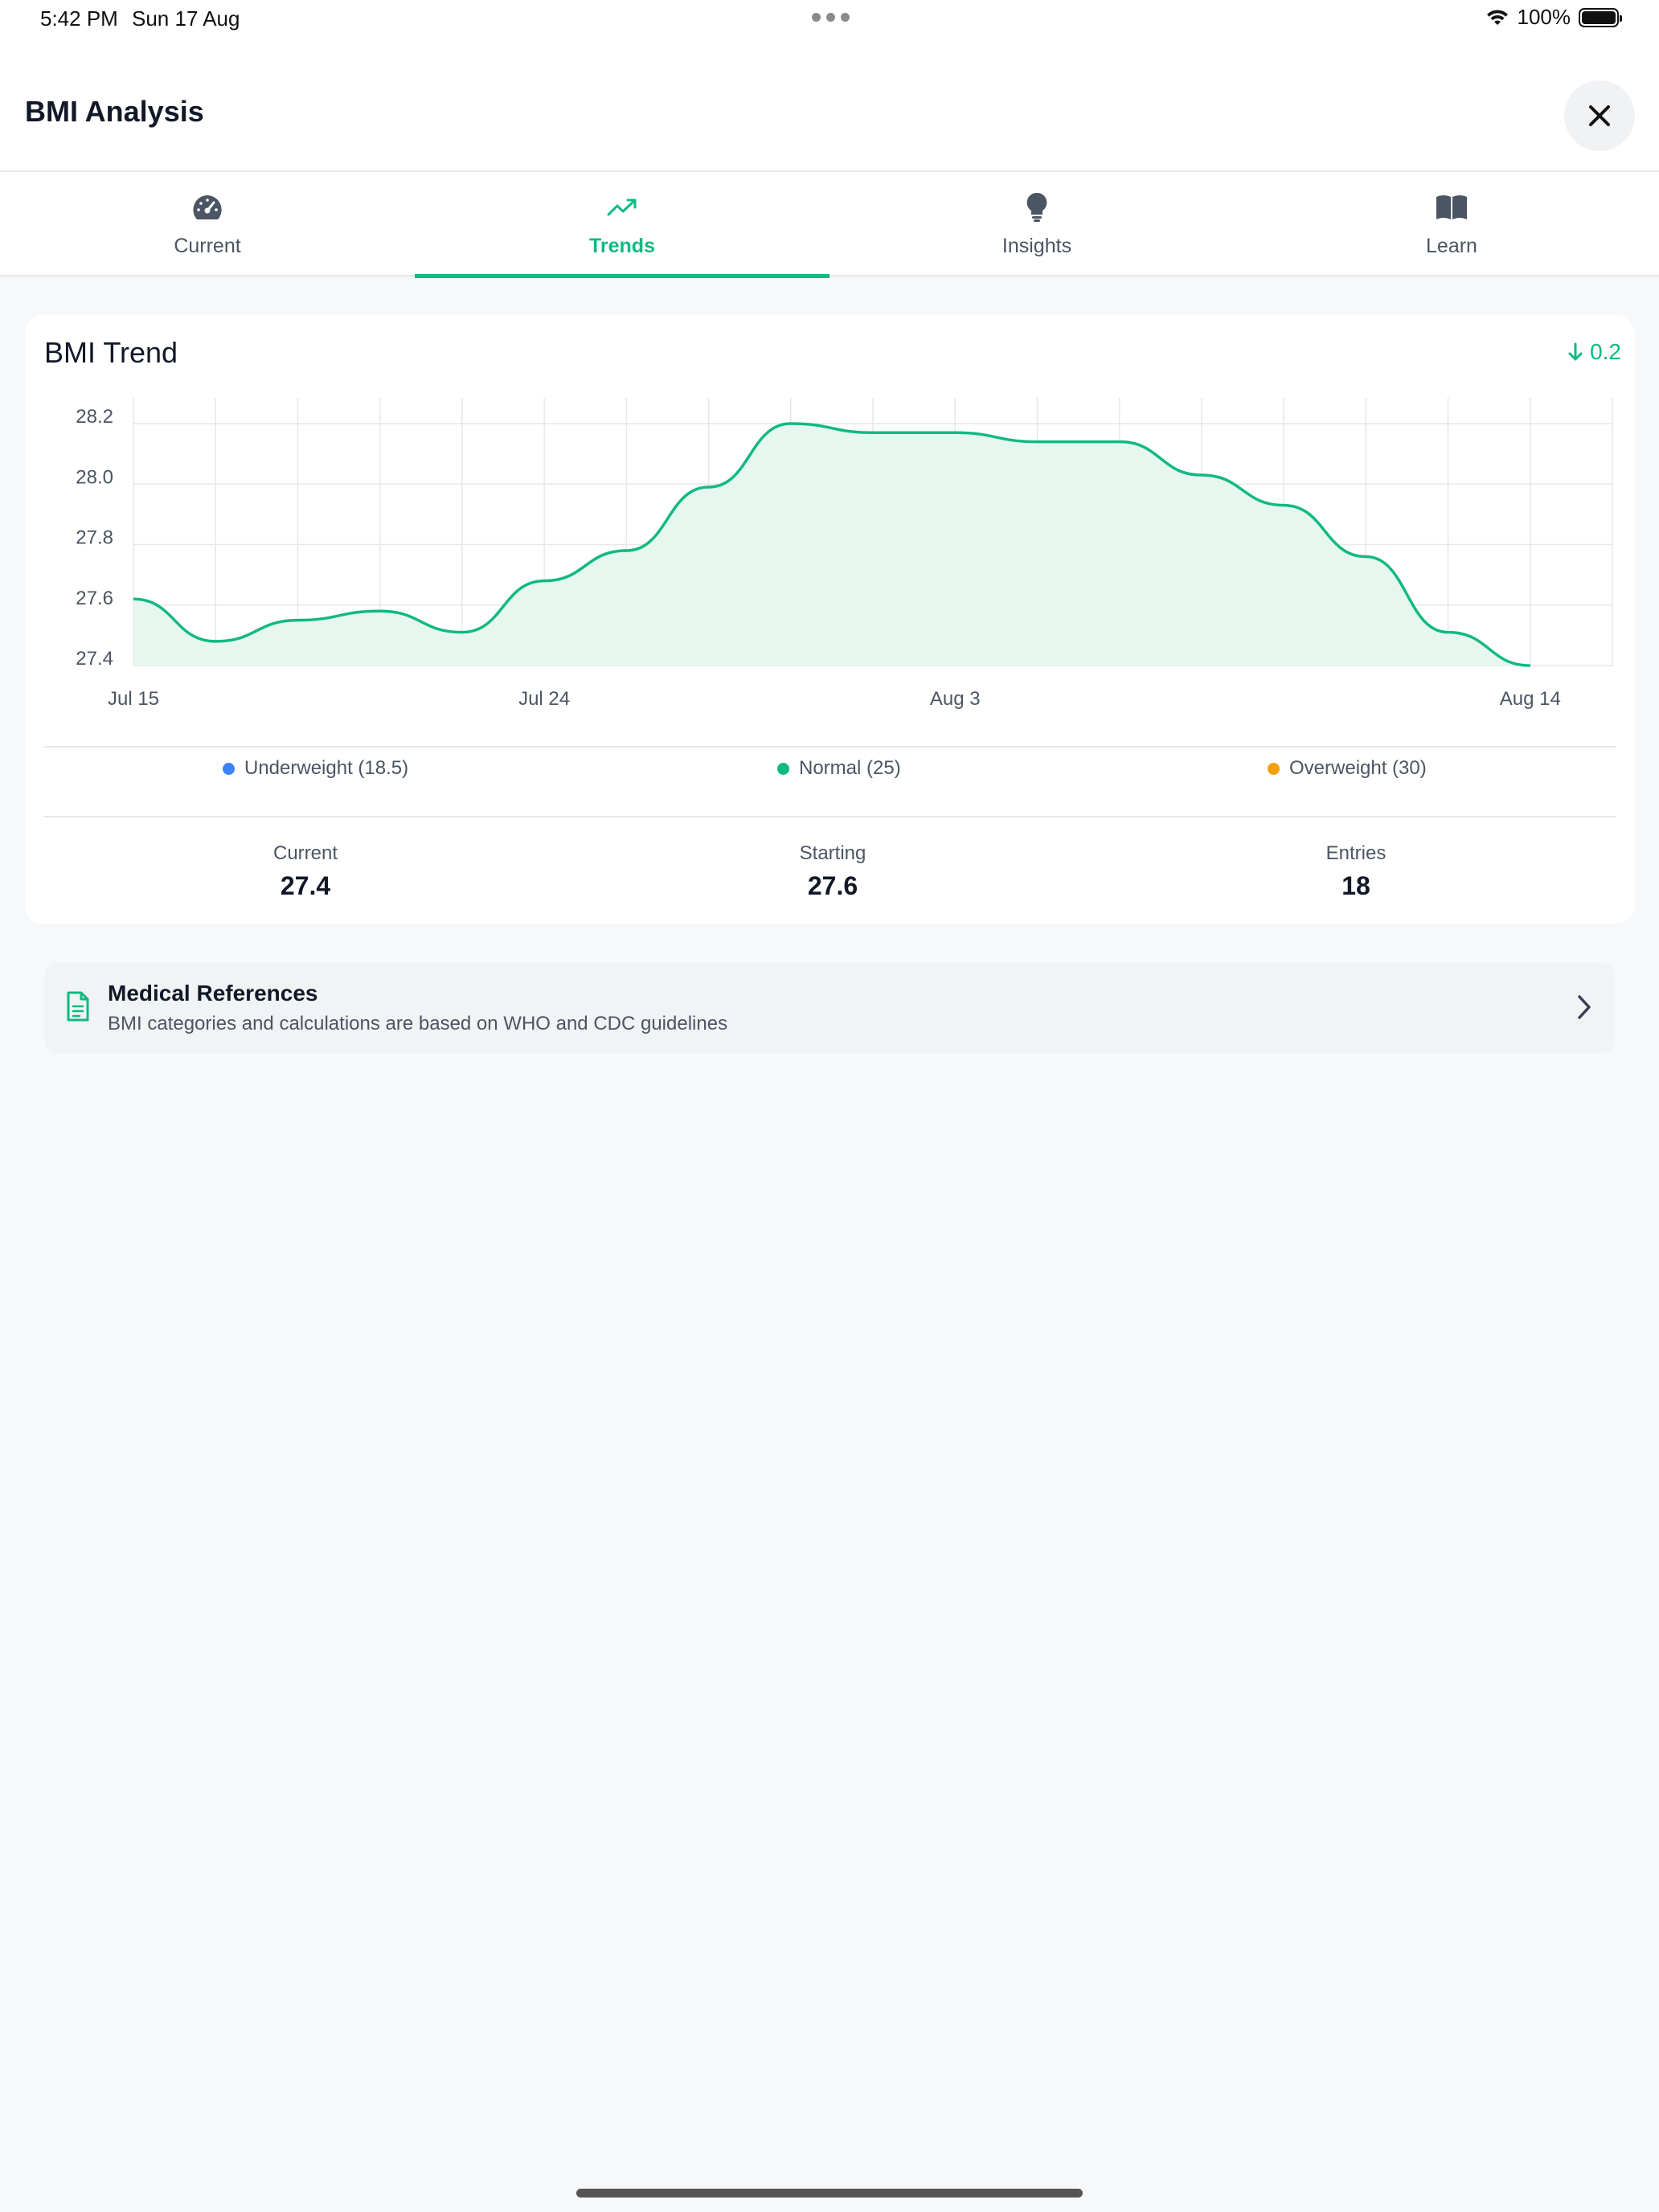 The width and height of the screenshot is (1659, 2212). What do you see at coordinates (1544, 17) in the screenshot?
I see `battery-percent: 100%` at bounding box center [1544, 17].